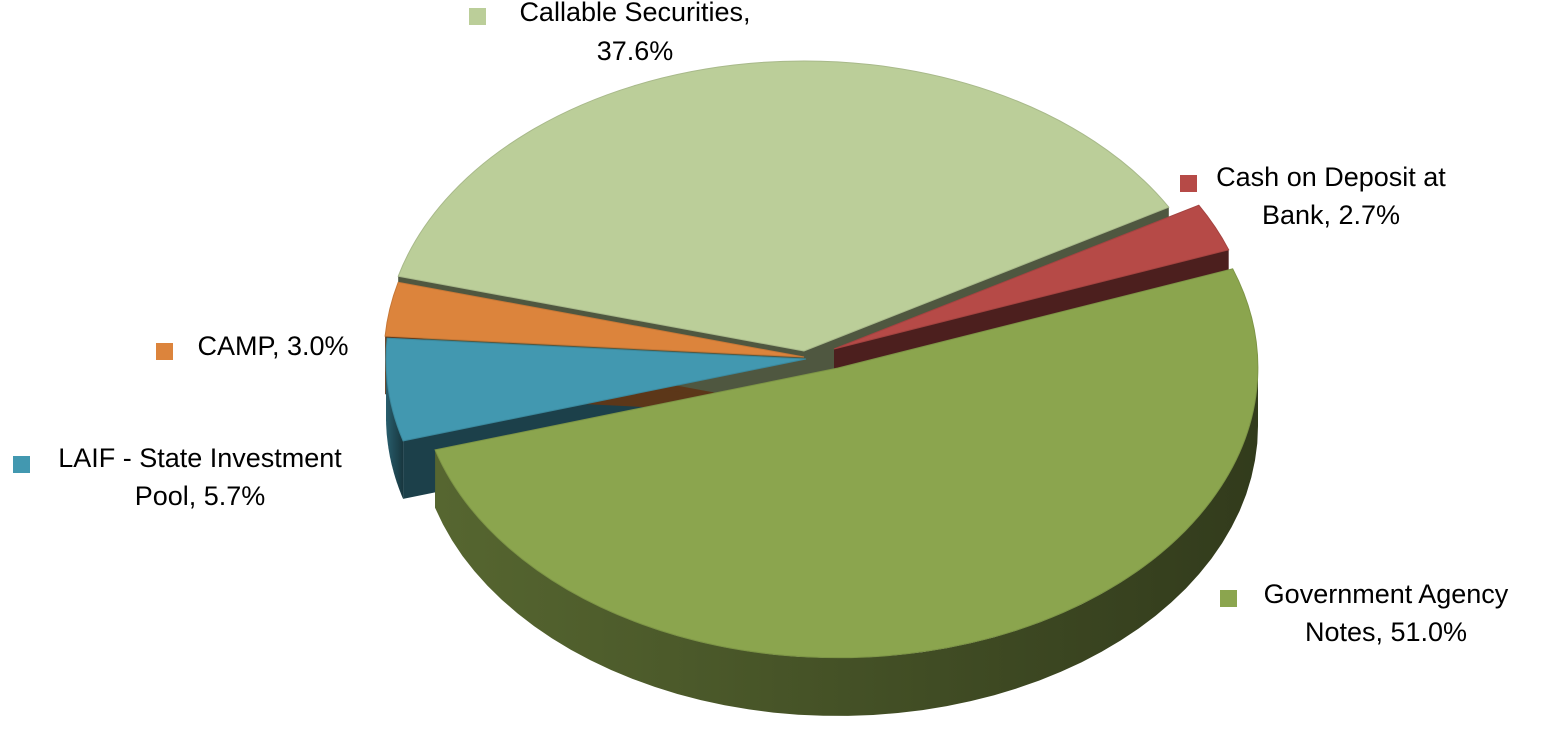  What do you see at coordinates (596, 389) in the screenshot?
I see `slice-laif-state-investment-pool` at bounding box center [596, 389].